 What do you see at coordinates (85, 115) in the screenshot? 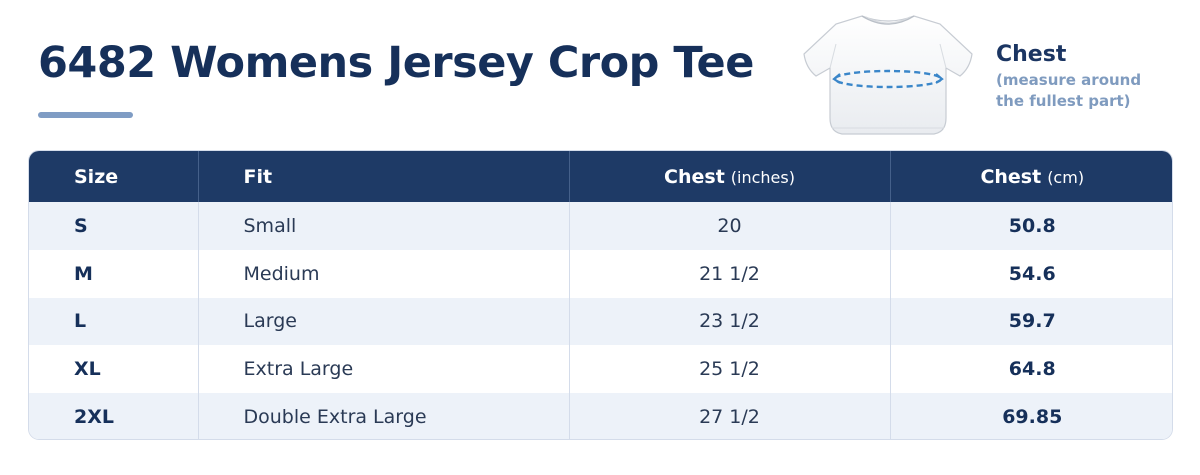
I see `title-underline` at bounding box center [85, 115].